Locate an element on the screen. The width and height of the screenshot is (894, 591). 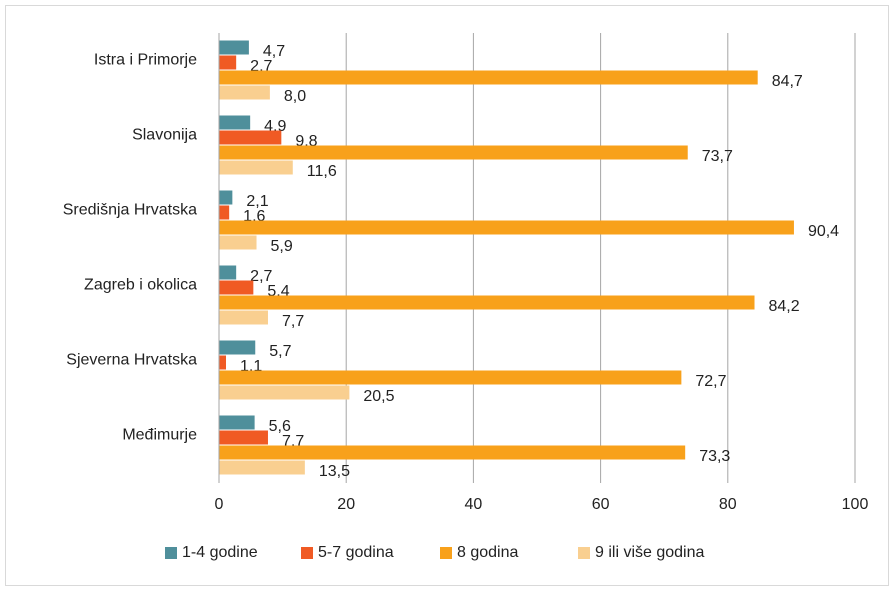
y-tick-label: Zagreb i okolica is located at coordinates (140, 285).